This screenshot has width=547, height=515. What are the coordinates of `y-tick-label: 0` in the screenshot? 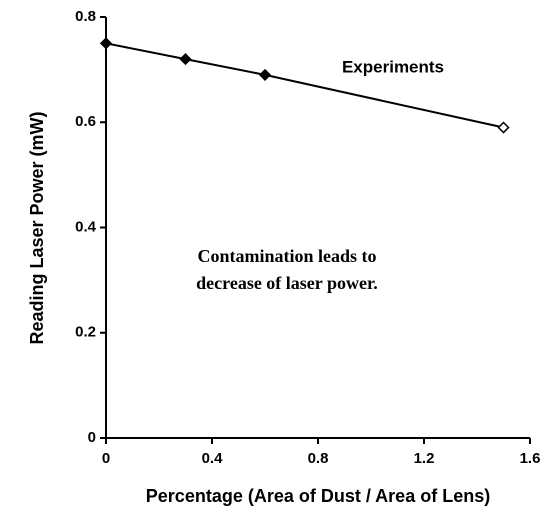 It's located at (92, 437).